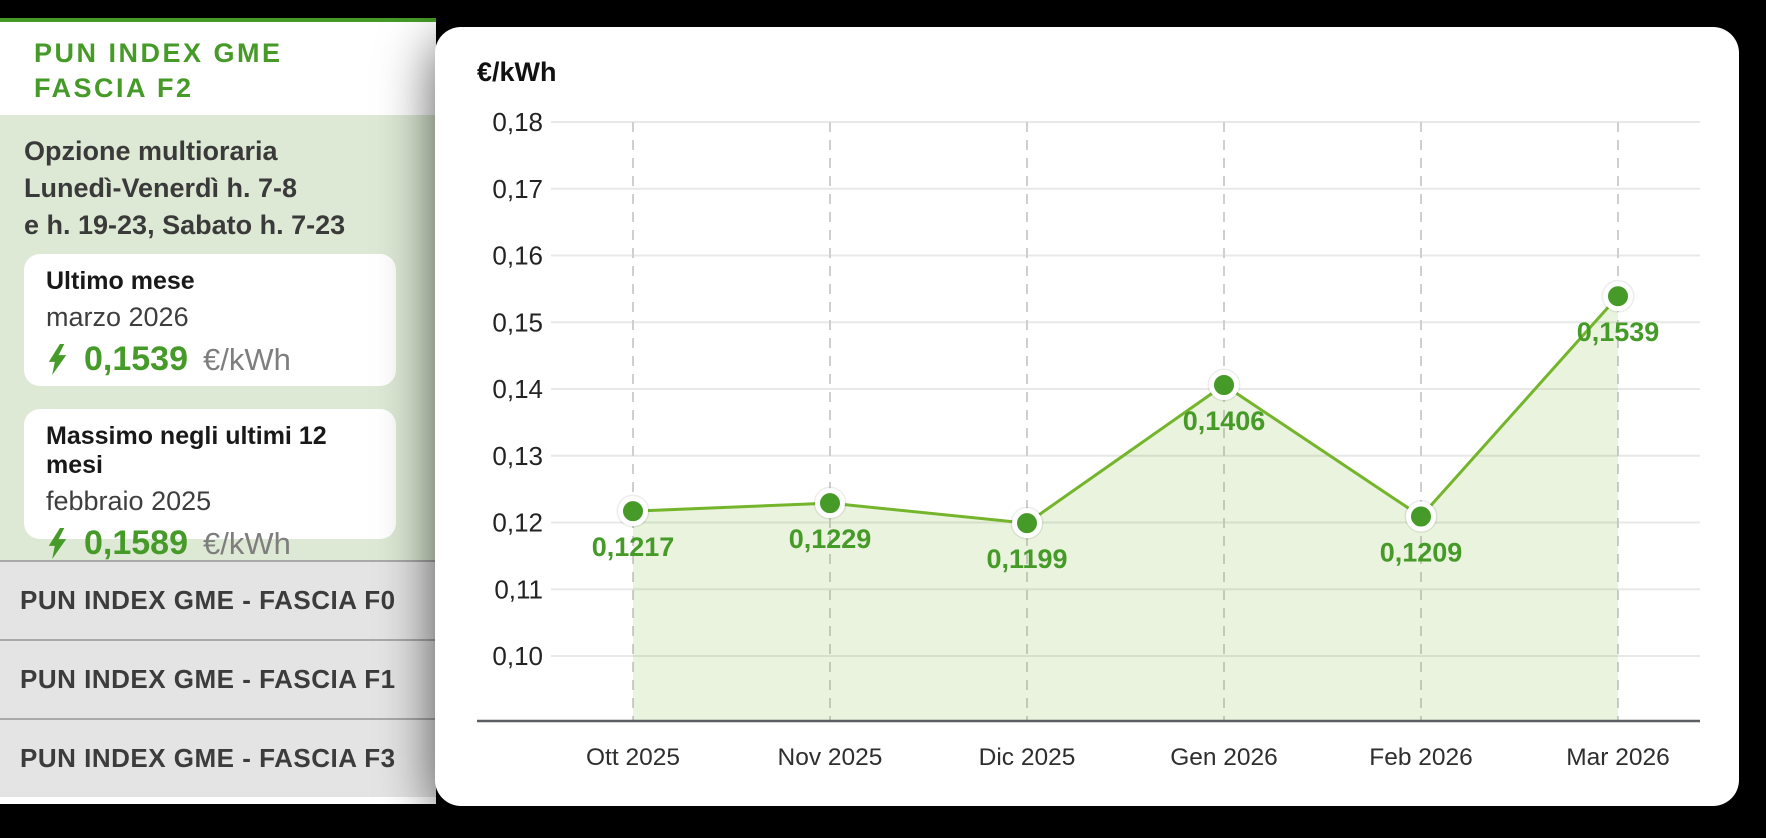 This screenshot has height=838, width=1766. Describe the element at coordinates (247, 543) in the screenshot. I see `max-12-months-unit: €/kWh` at that location.